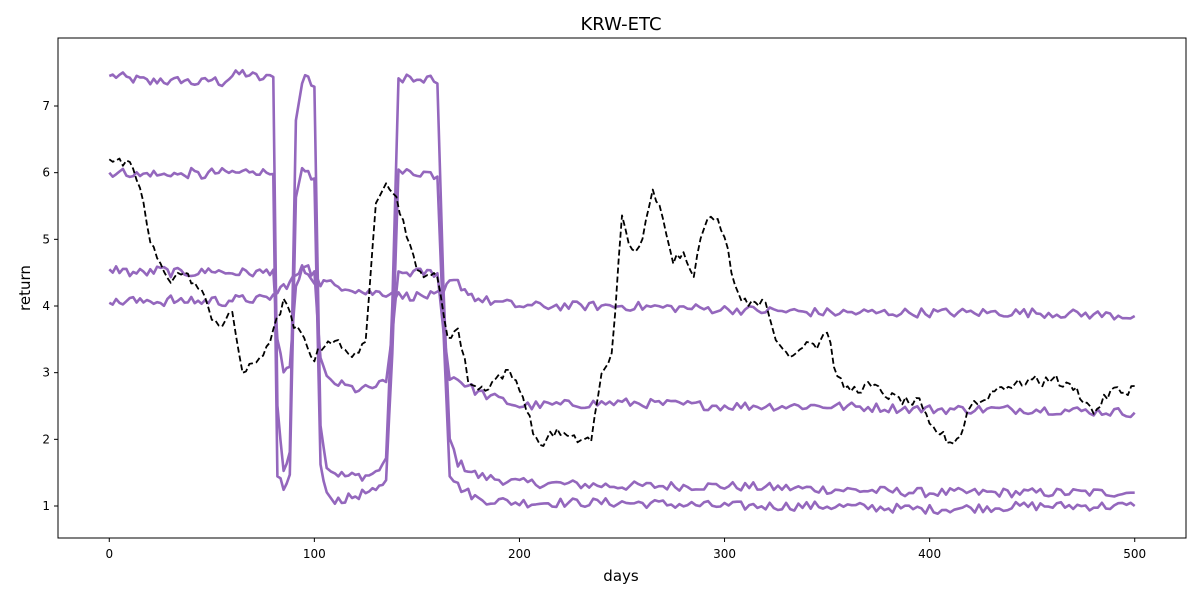 The width and height of the screenshot is (1200, 600). Describe the element at coordinates (46, 106) in the screenshot. I see `y-tick-label: 7` at that location.